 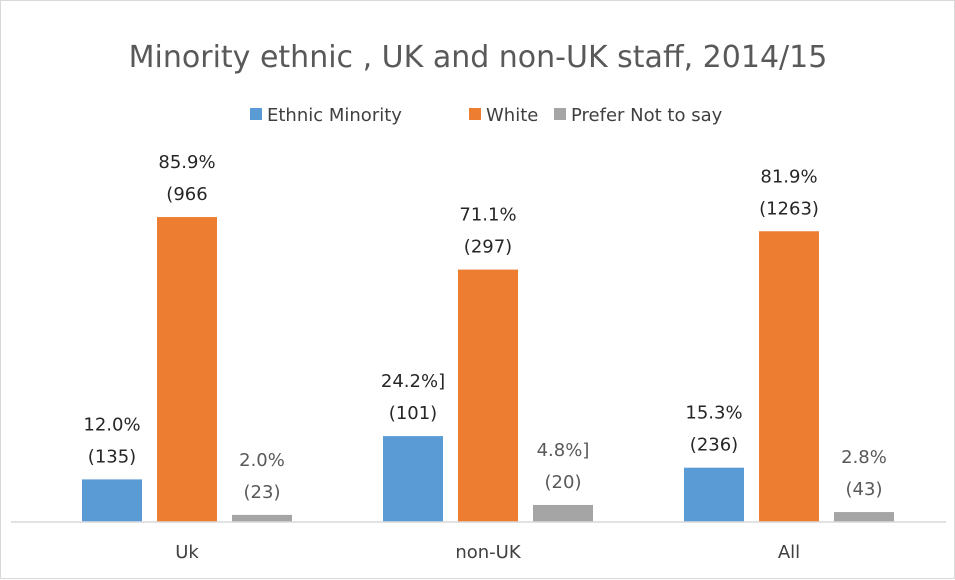 I want to click on data-label-prefer-not-to-say-uk-line2: (23), so click(x=262, y=492).